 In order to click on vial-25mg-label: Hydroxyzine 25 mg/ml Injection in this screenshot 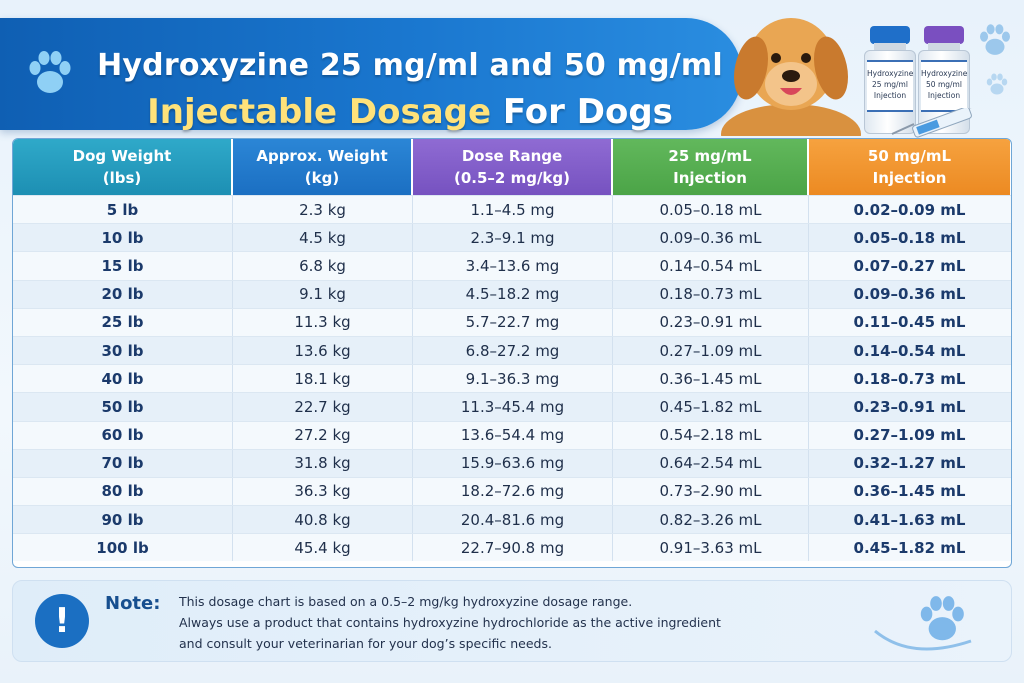, I will do `click(890, 86)`.